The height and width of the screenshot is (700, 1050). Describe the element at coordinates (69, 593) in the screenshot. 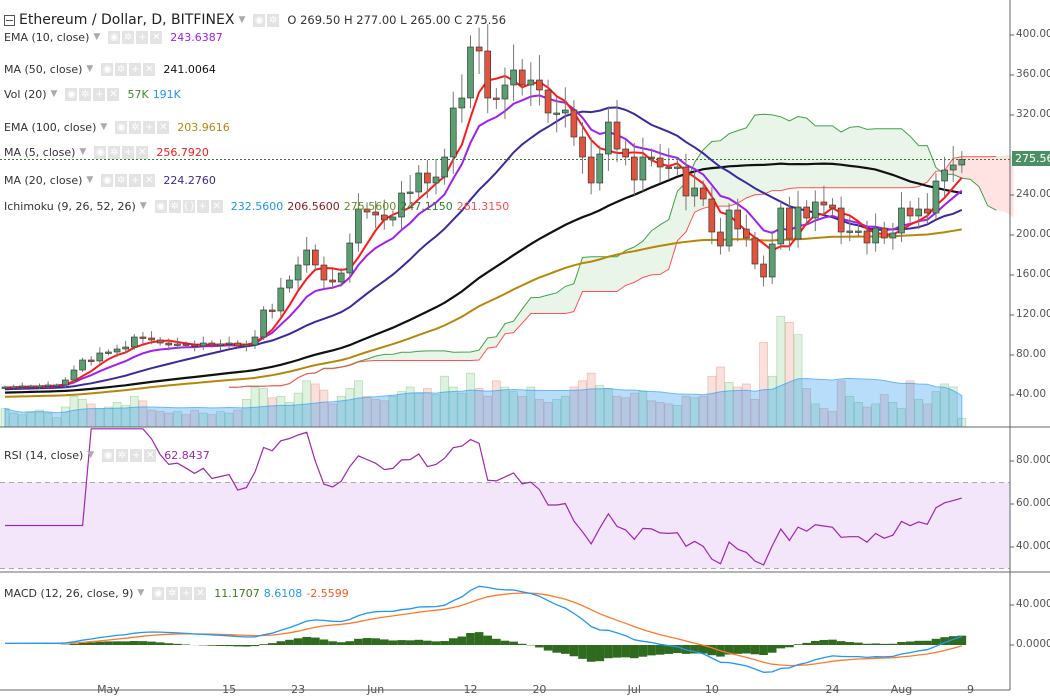

I see `indicator-name: MACD (12, 26, close, 9)` at that location.